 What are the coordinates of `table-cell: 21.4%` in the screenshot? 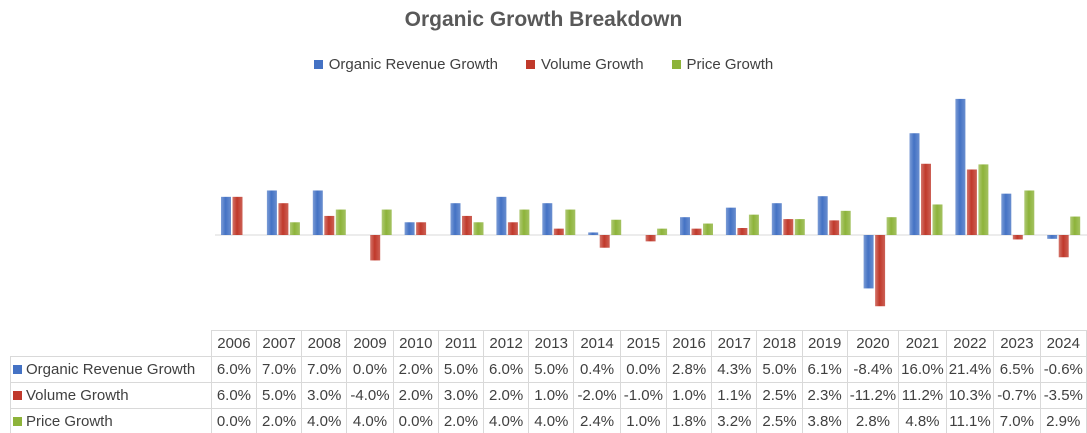 It's located at (970, 369).